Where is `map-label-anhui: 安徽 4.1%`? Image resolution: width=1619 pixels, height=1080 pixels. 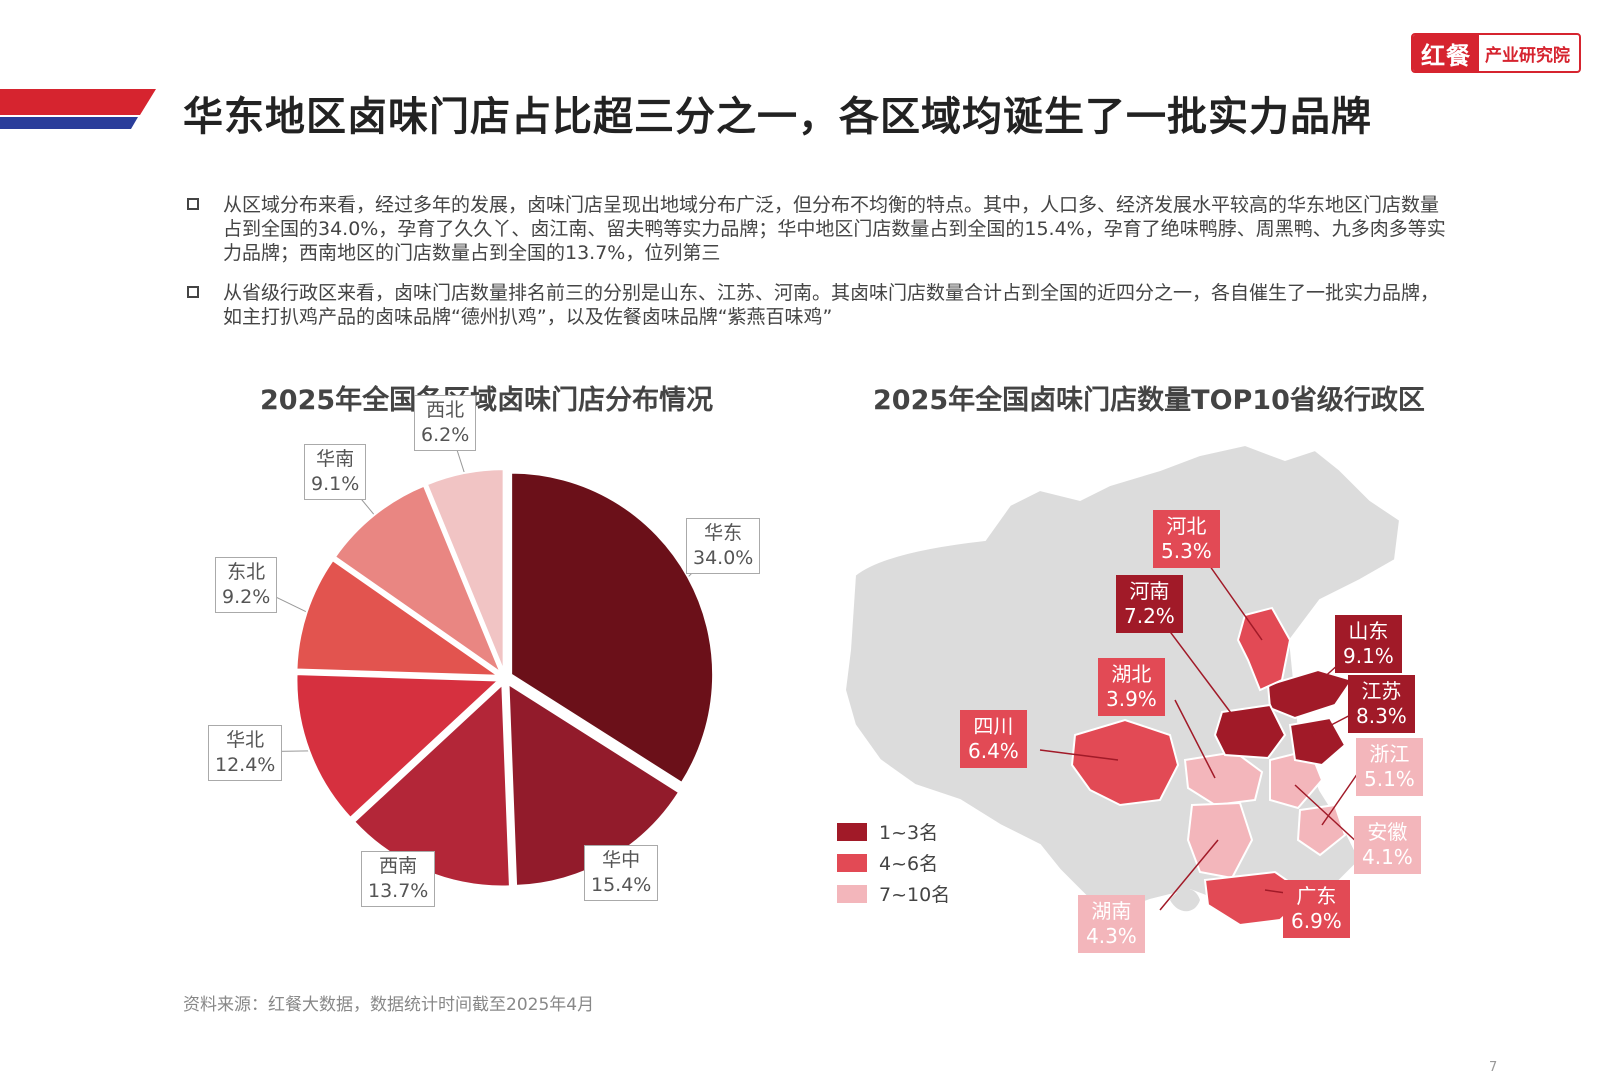 map-label-anhui: 安徽 4.1% is located at coordinates (1387, 845).